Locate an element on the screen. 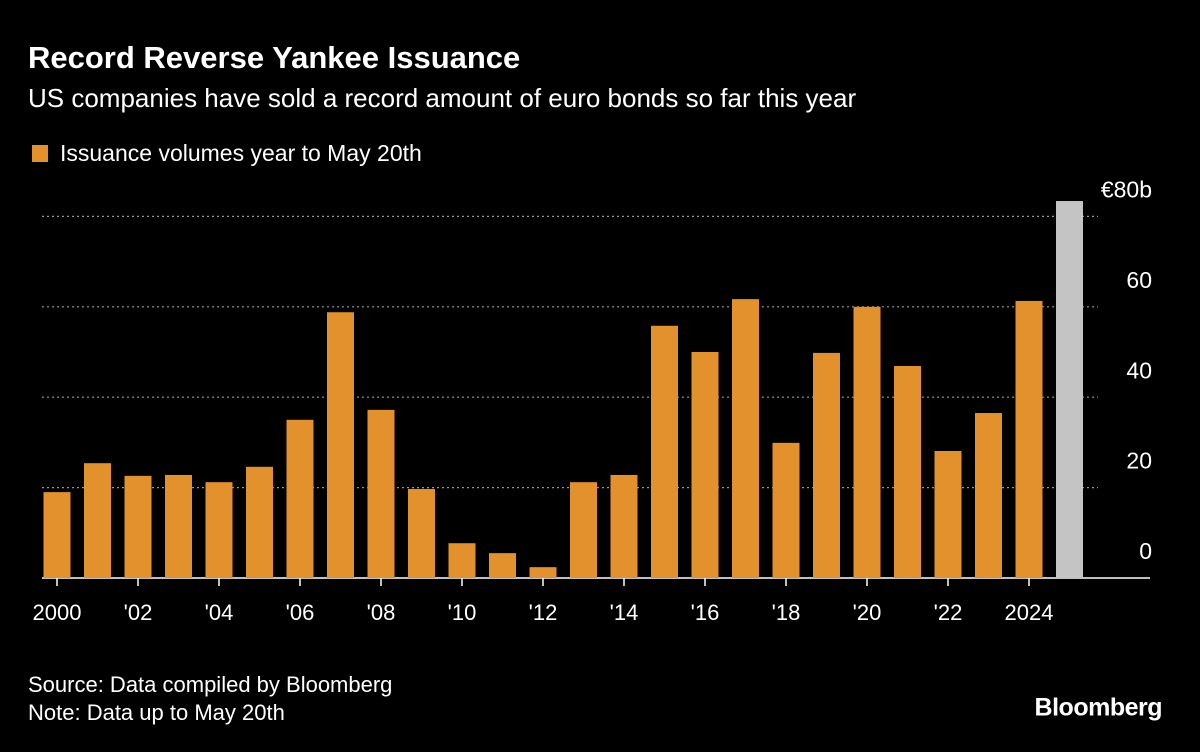  x-tick-label: '10 is located at coordinates (462, 612).